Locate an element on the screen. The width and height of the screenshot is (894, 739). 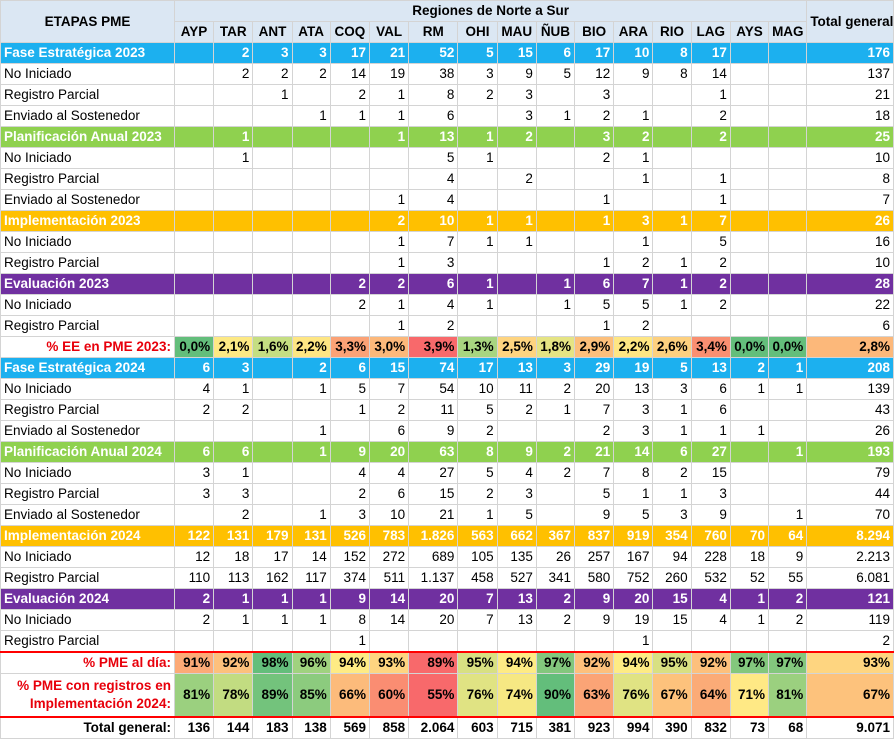
cell-value: 11 is located at coordinates (433, 410).